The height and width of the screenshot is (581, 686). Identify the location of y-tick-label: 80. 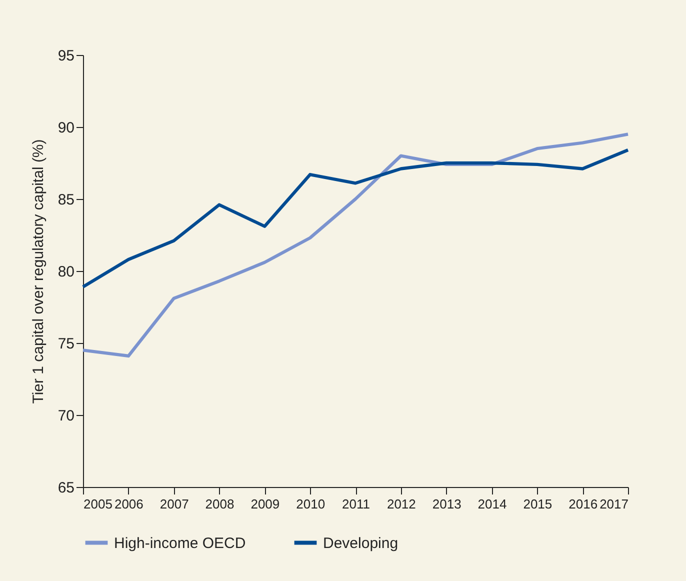
(66, 272).